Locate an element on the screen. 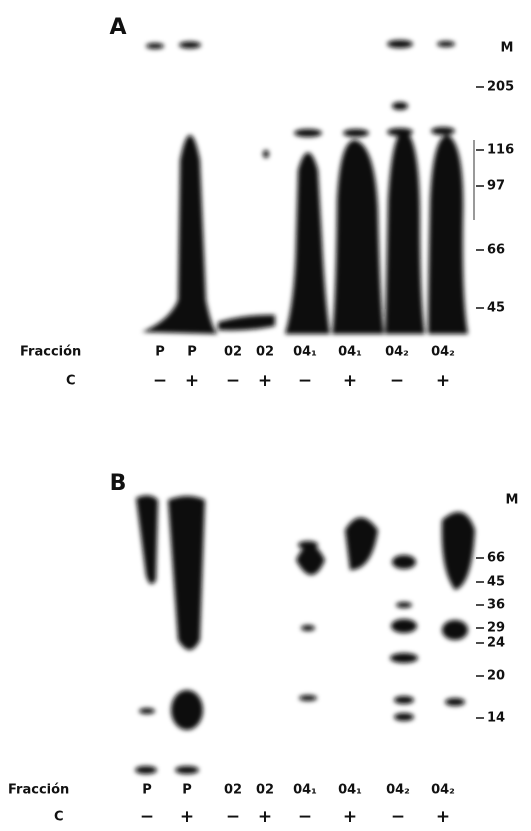 The width and height of the screenshot is (531, 831). marker-label: 20 is located at coordinates (496, 676).